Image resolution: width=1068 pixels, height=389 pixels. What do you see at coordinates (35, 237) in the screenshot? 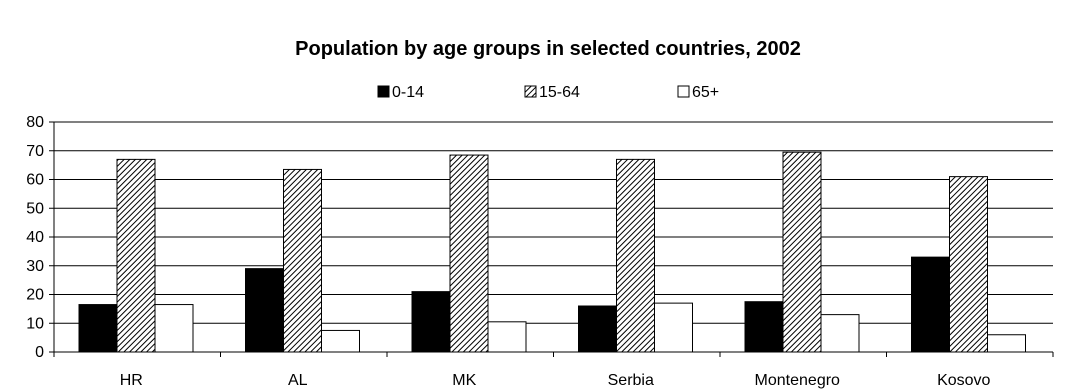
I see `y-tick-label: 40` at bounding box center [35, 237].